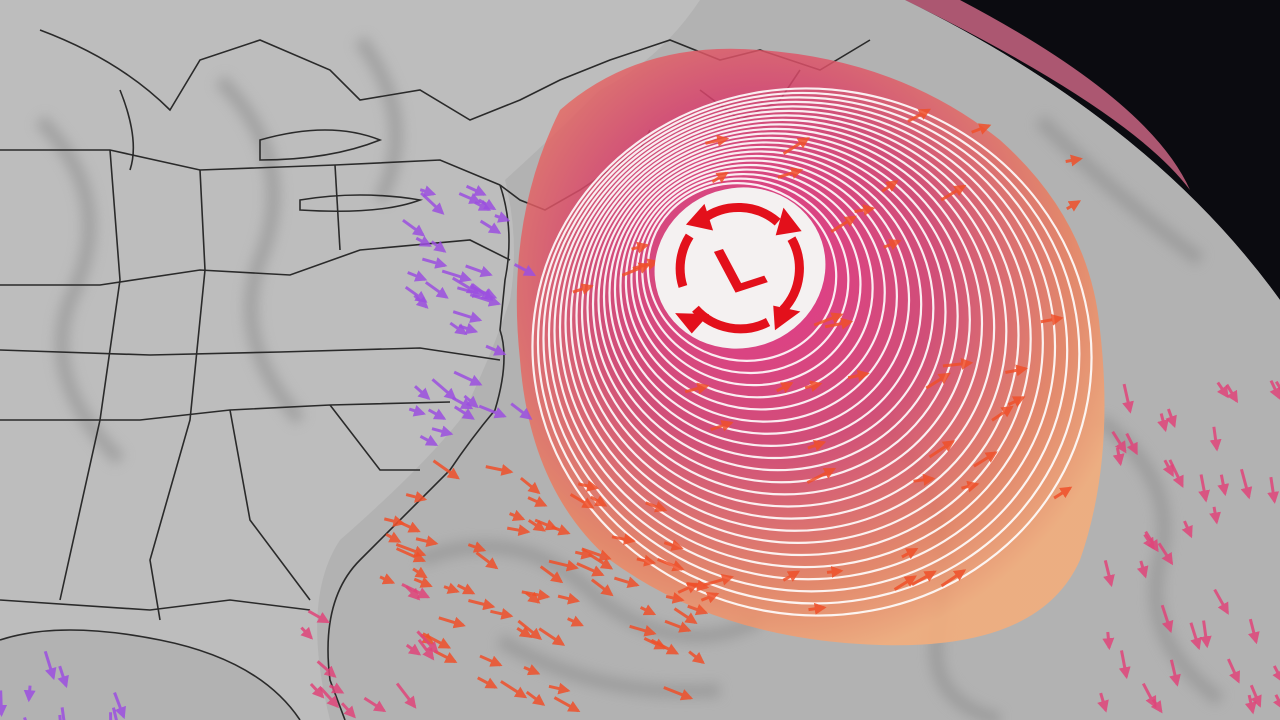  I want to click on arrowheads, so click(738, 268).